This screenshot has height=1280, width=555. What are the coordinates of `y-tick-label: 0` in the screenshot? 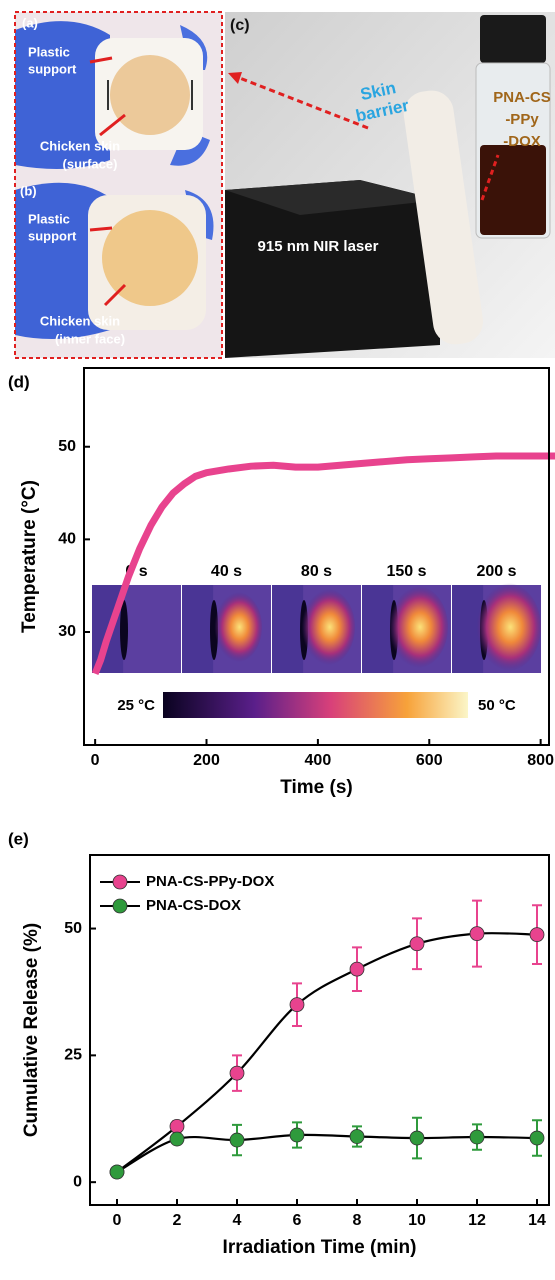 It's located at (77, 1181).